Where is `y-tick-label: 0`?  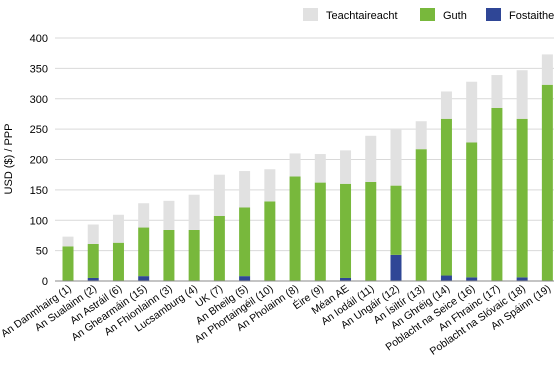
y-tick-label: 0 is located at coordinates (45, 282).